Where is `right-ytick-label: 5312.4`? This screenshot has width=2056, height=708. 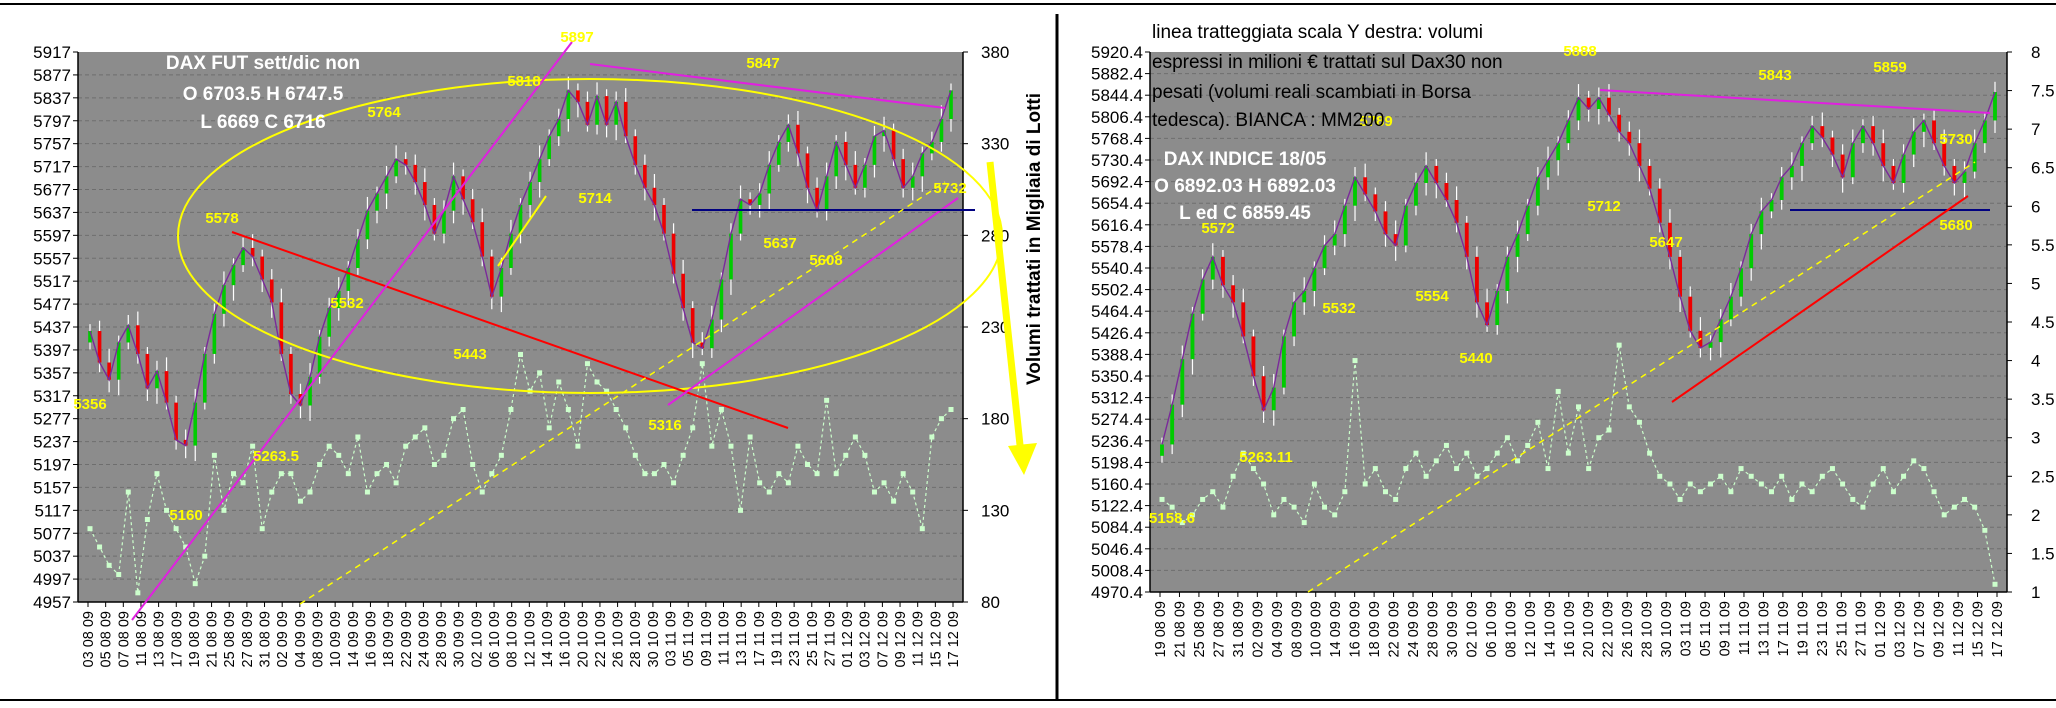
right-ytick-label: 5312.4 is located at coordinates (1117, 398).